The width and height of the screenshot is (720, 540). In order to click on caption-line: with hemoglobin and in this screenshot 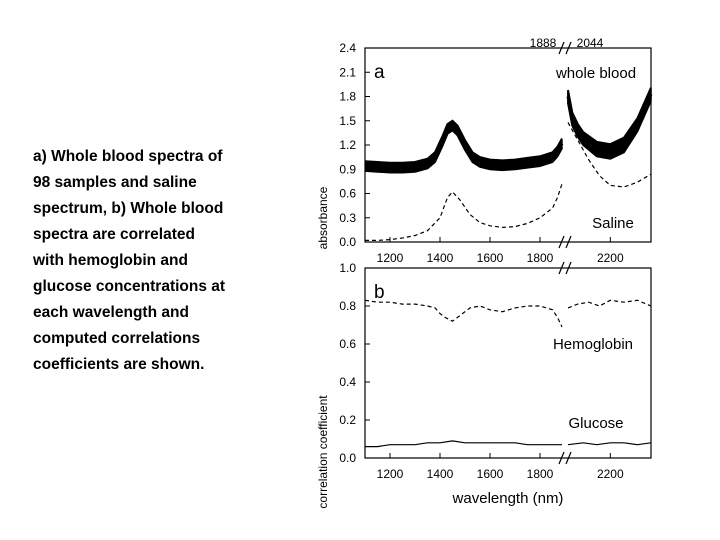, I will do `click(110, 260)`.